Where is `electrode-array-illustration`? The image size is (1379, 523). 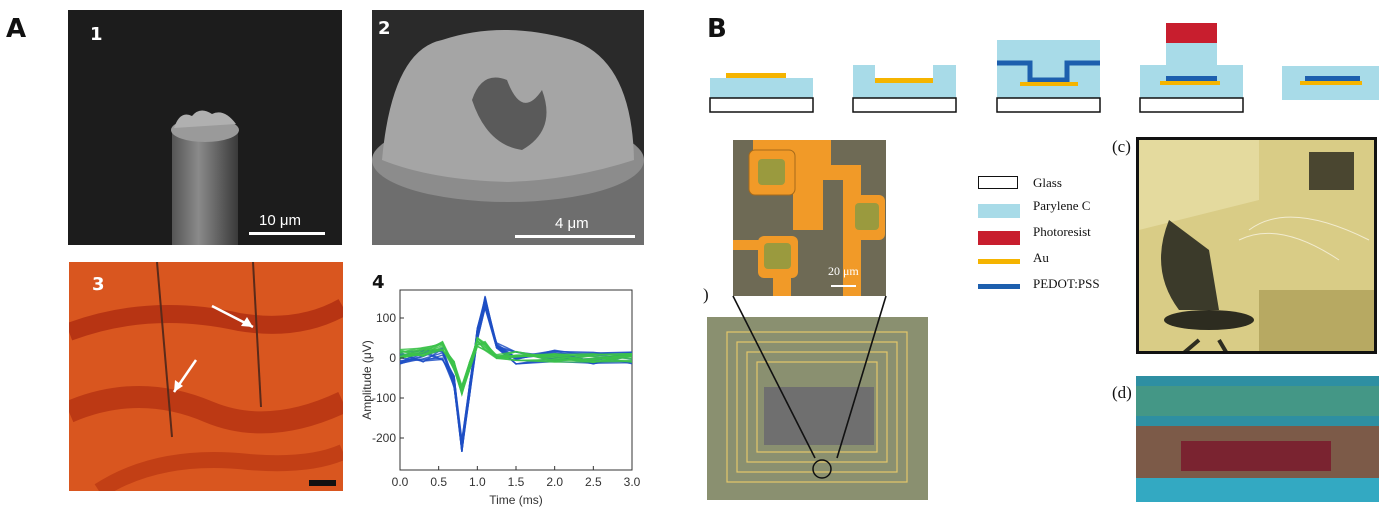
electrode-array-illustration is located at coordinates (817, 408).